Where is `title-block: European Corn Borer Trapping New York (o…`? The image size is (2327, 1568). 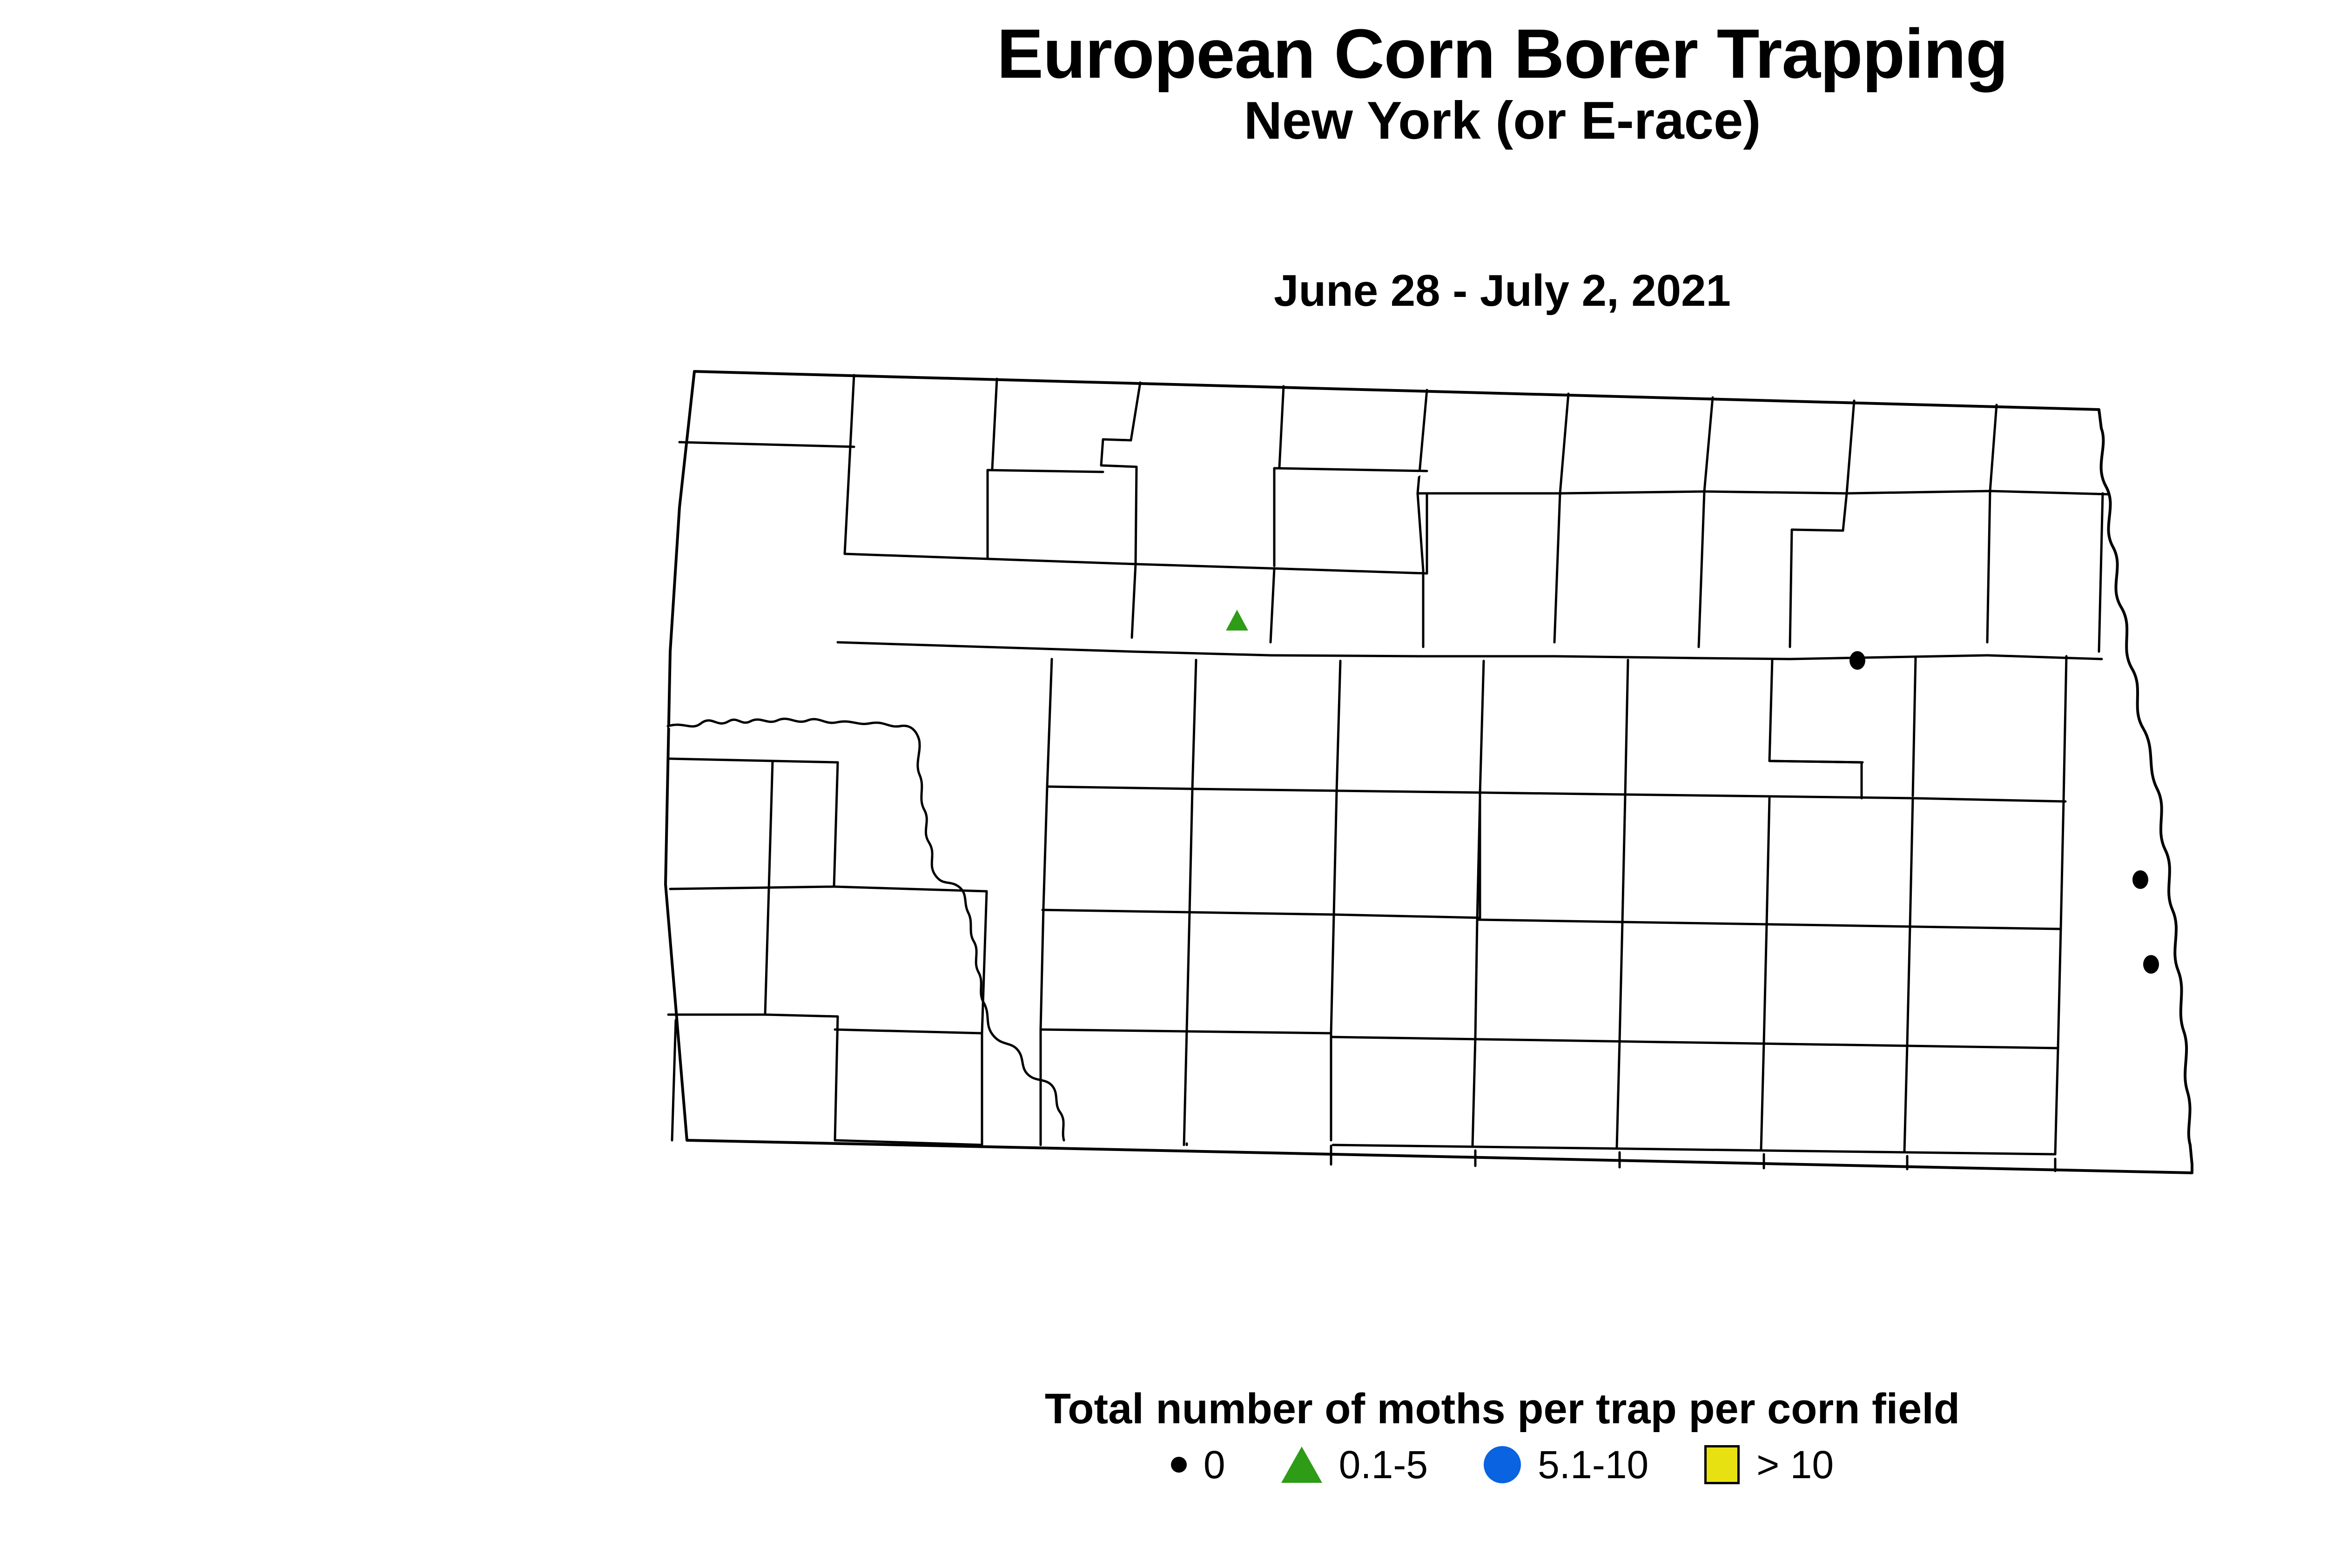 title-block: European Corn Borer Trapping New York (o… is located at coordinates (1163, 84).